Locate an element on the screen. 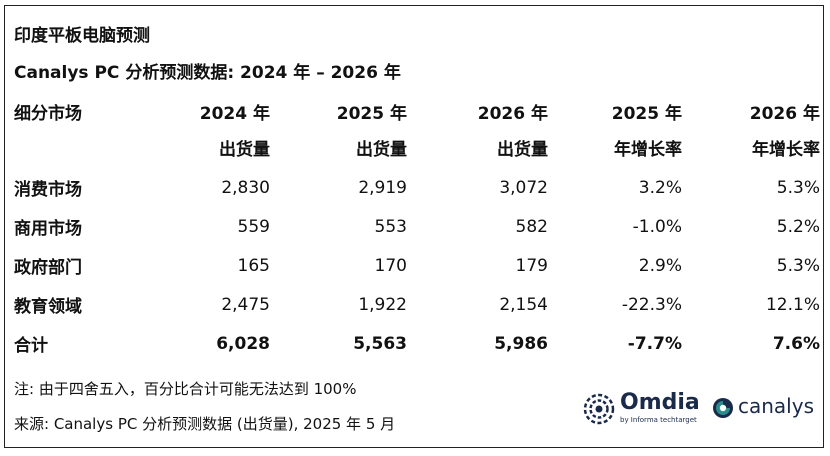 The image size is (830, 456). cell-2025-growth: 3.2% is located at coordinates (660, 187).